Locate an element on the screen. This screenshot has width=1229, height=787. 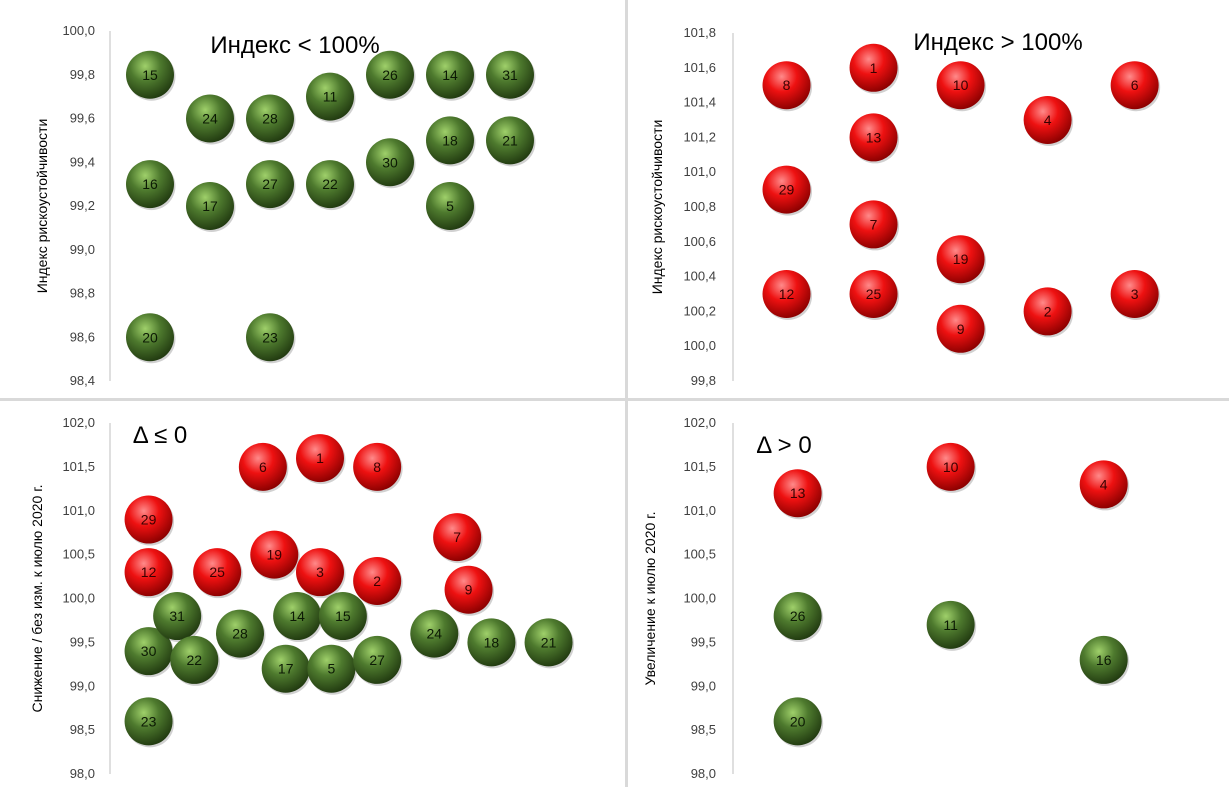
data-label: 23 is located at coordinates (270, 337).